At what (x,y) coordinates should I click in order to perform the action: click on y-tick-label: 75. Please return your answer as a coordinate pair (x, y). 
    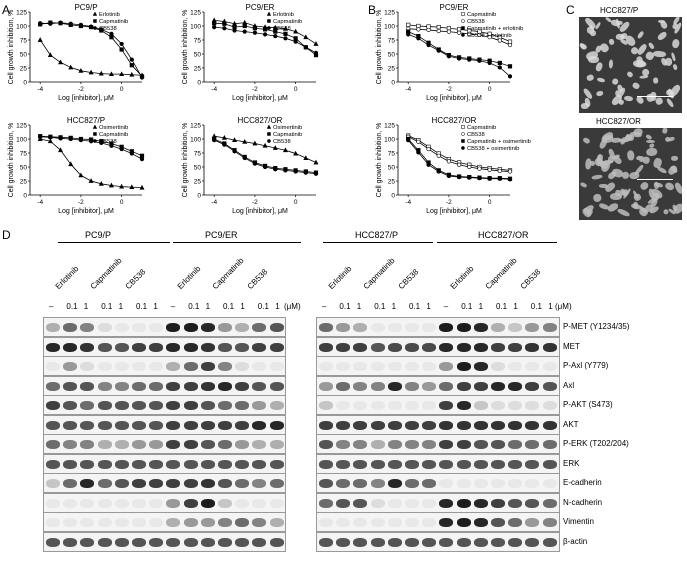
    Looking at the image, I should click on (24, 41).